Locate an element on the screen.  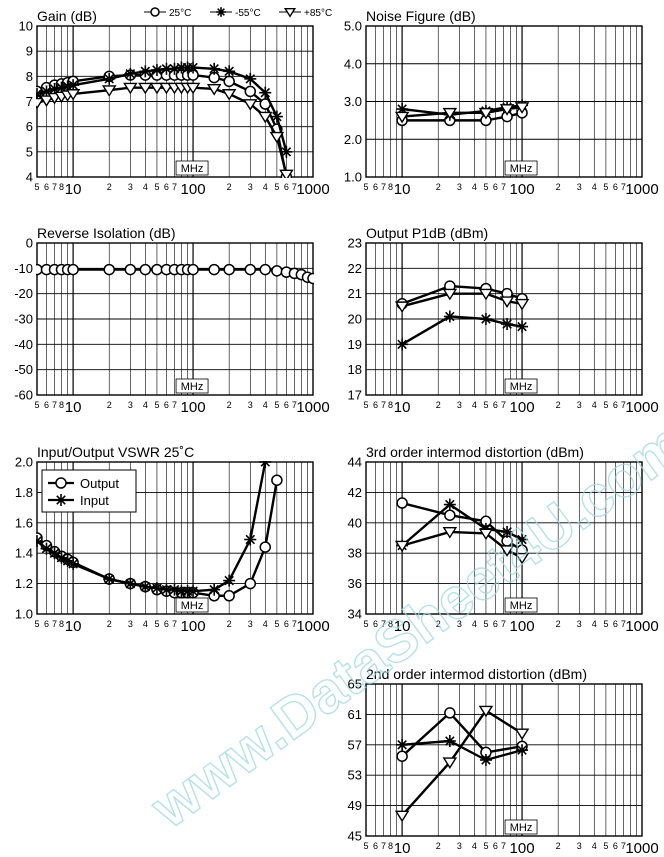
x-tick-label: 10 is located at coordinates (73, 189).